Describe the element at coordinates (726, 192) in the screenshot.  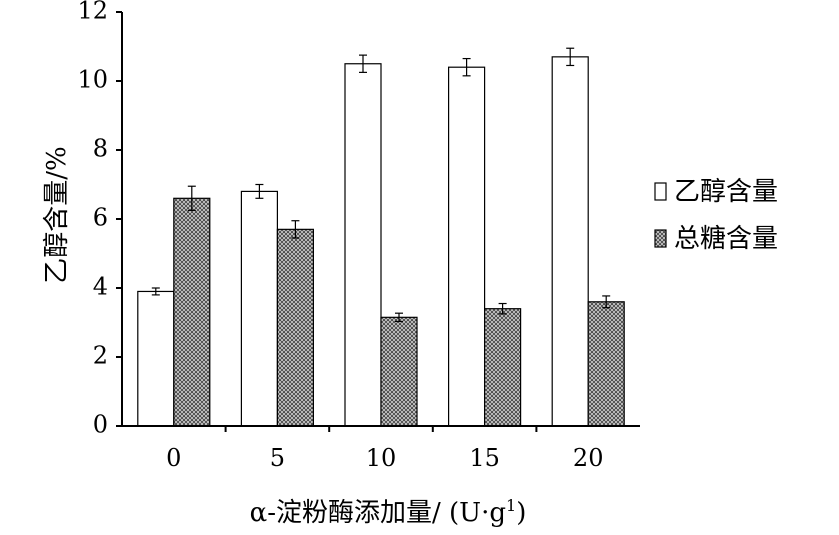
I see `legend-label-ethanol: 乙醇含量` at that location.